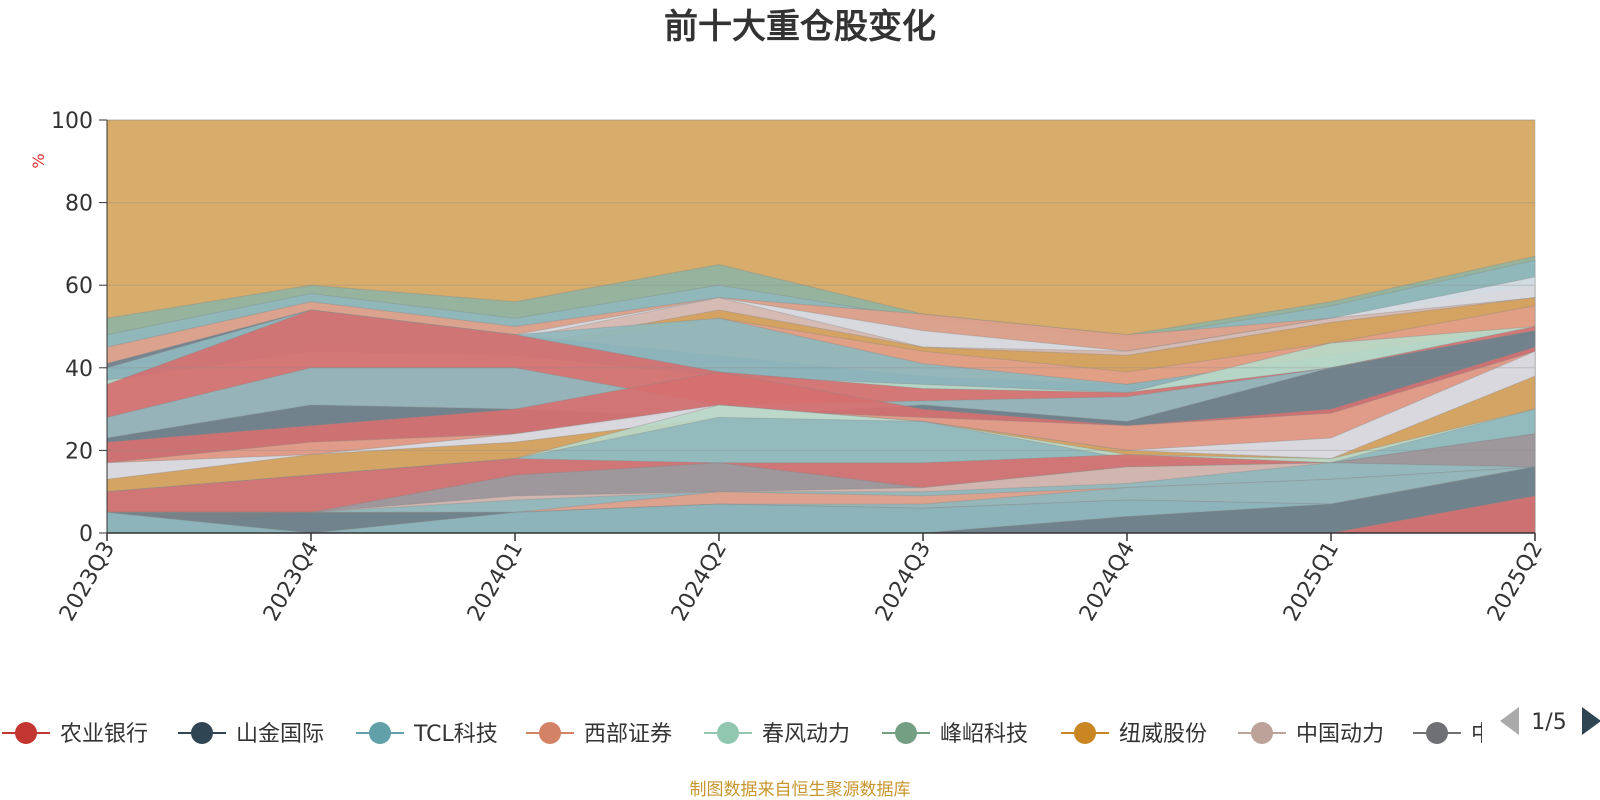  What do you see at coordinates (495, 582) in the screenshot?
I see `x-tick-label-2: 2024Q1` at bounding box center [495, 582].